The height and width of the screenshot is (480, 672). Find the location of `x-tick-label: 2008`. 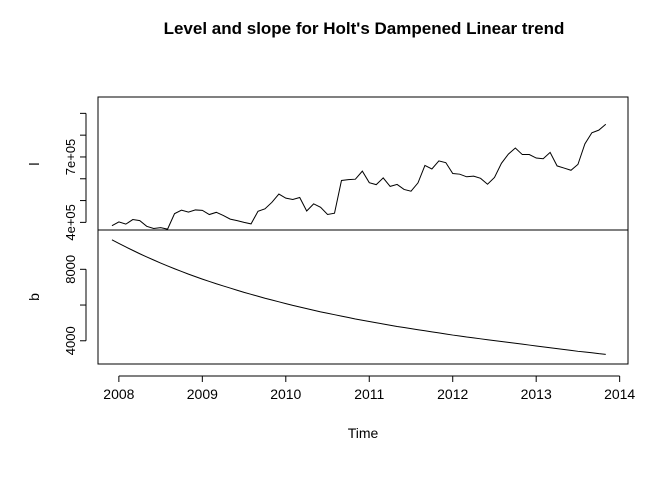

x-tick-label: 2008 is located at coordinates (118, 394).